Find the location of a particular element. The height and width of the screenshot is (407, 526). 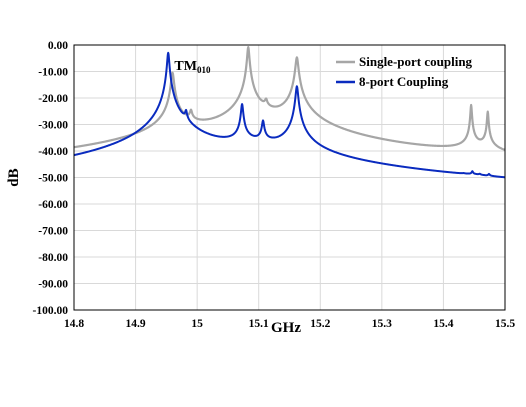

mode-annotation: TM010 is located at coordinates (192, 67).